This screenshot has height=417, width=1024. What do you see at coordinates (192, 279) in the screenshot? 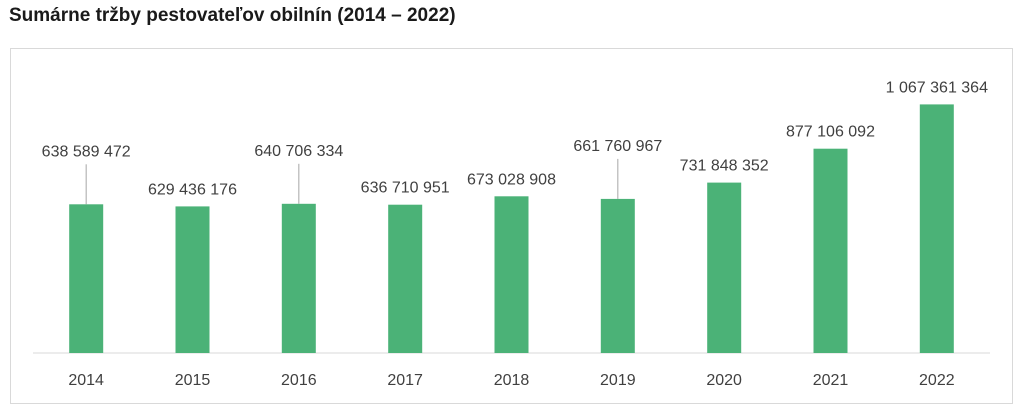
I see `bar-2015` at bounding box center [192, 279].